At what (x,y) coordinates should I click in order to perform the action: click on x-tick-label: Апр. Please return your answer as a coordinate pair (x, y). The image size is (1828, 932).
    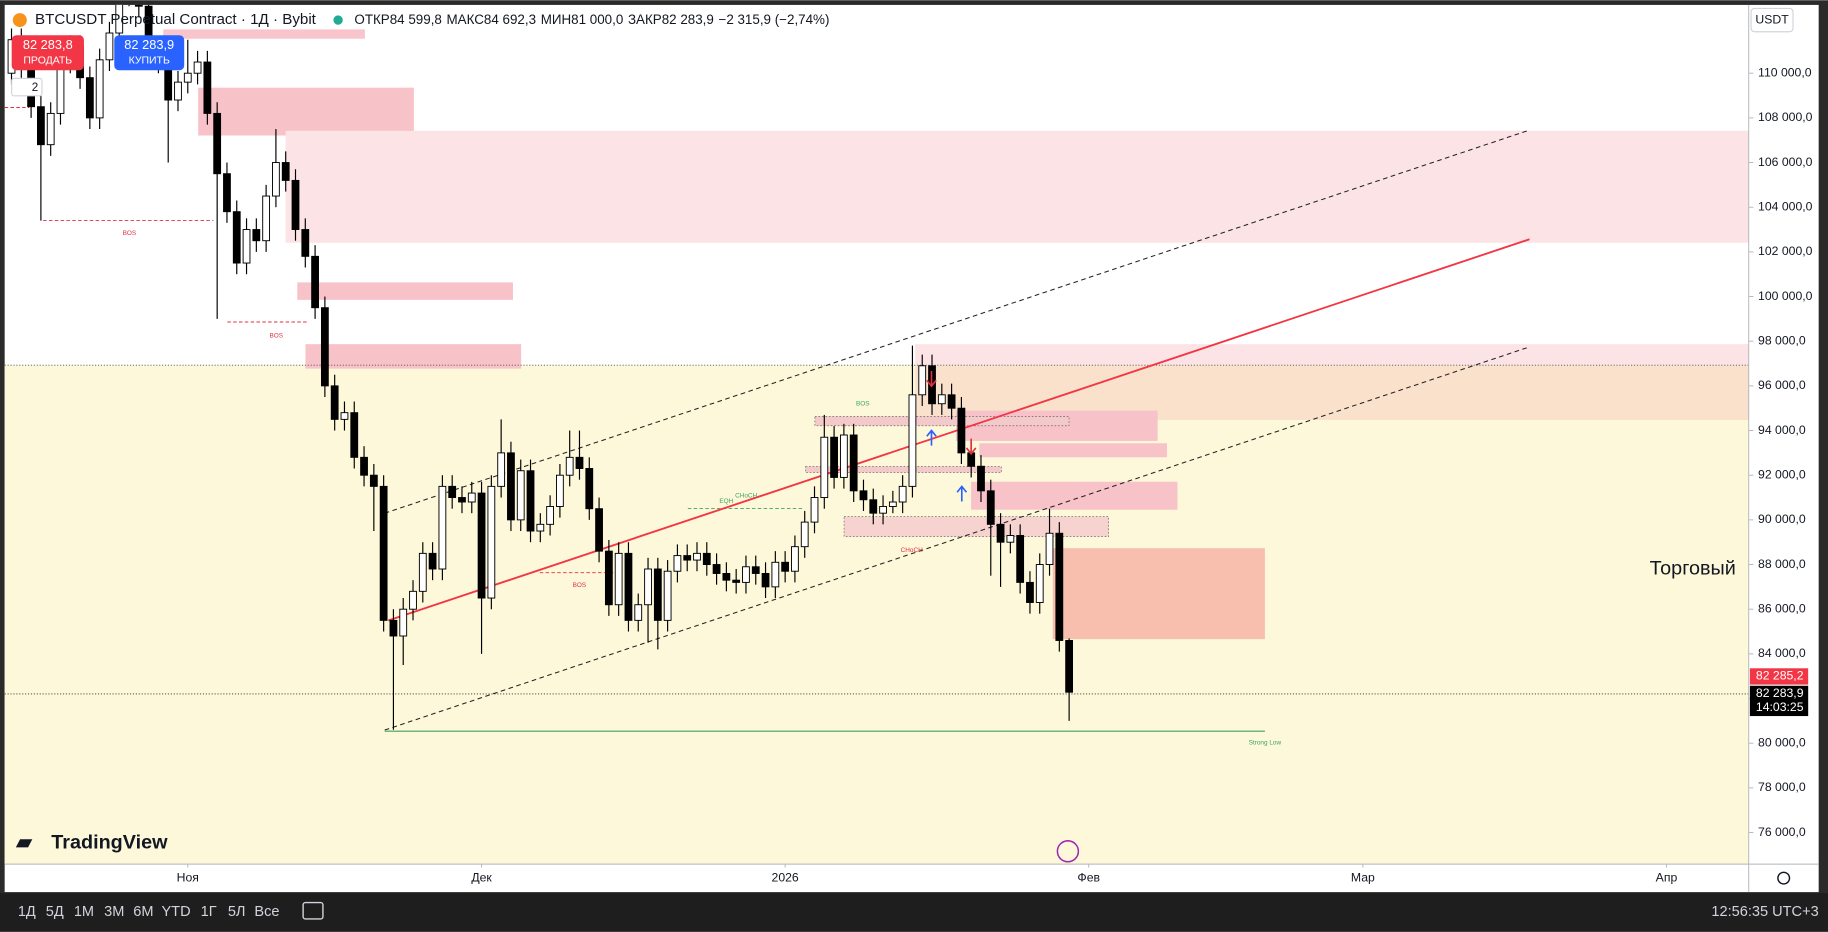
    Looking at the image, I should click on (1667, 877).